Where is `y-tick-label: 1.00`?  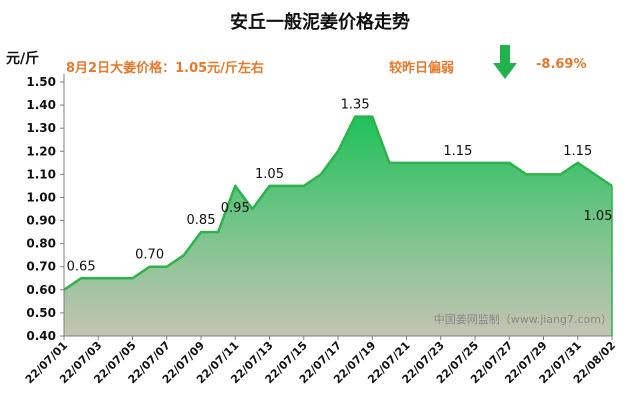 y-tick-label: 1.00 is located at coordinates (41, 197).